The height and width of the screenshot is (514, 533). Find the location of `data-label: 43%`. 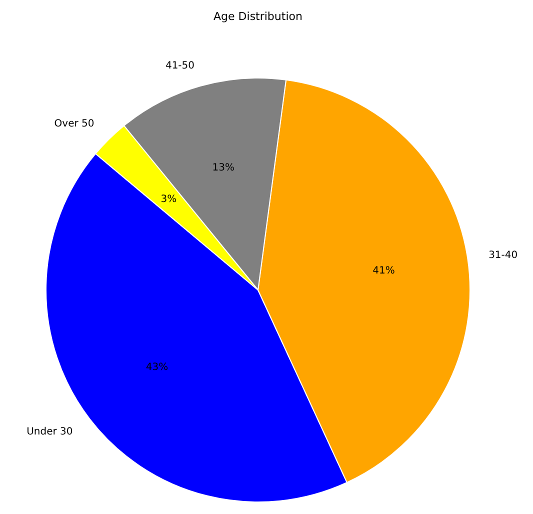

data-label: 43% is located at coordinates (157, 367).